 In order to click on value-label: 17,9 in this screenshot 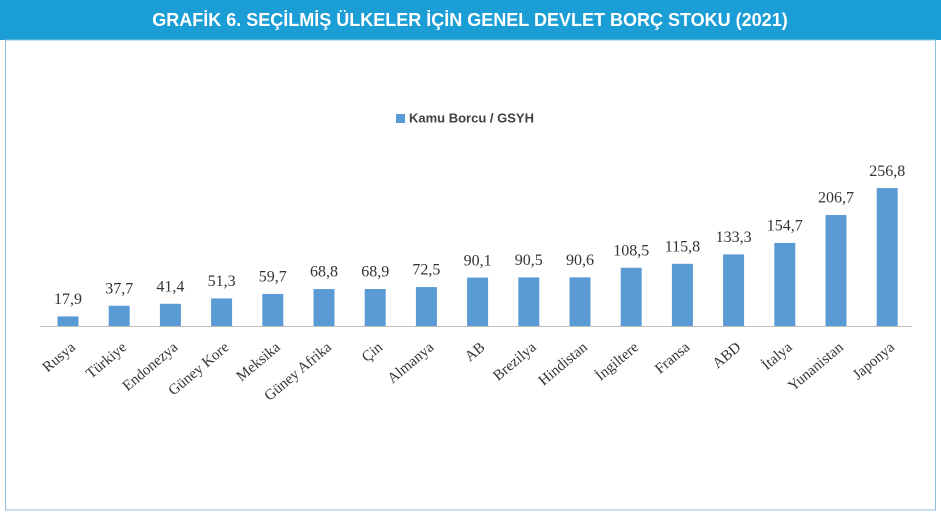, I will do `click(68, 299)`.